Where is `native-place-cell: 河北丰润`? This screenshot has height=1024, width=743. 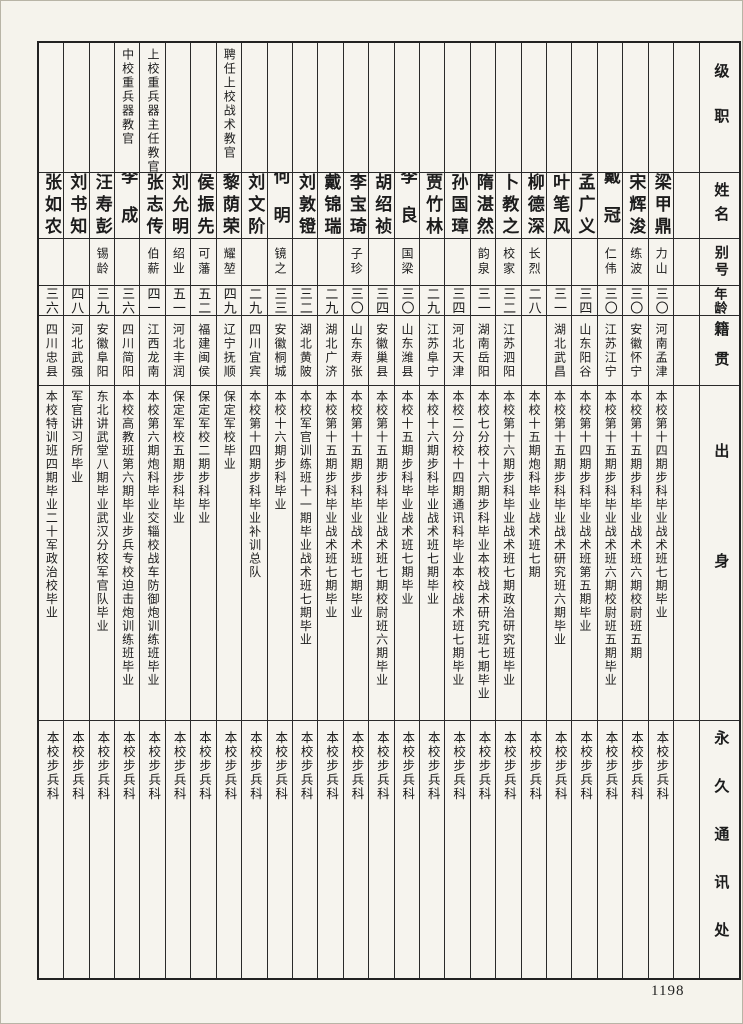
native-place-cell: 河北丰润 is located at coordinates (178, 351).